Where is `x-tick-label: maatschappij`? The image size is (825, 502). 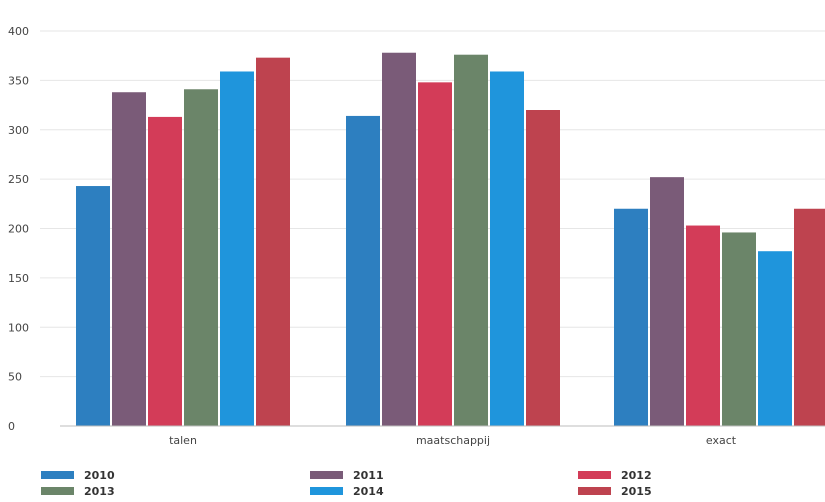
x-tick-label: maatschappij is located at coordinates (453, 440).